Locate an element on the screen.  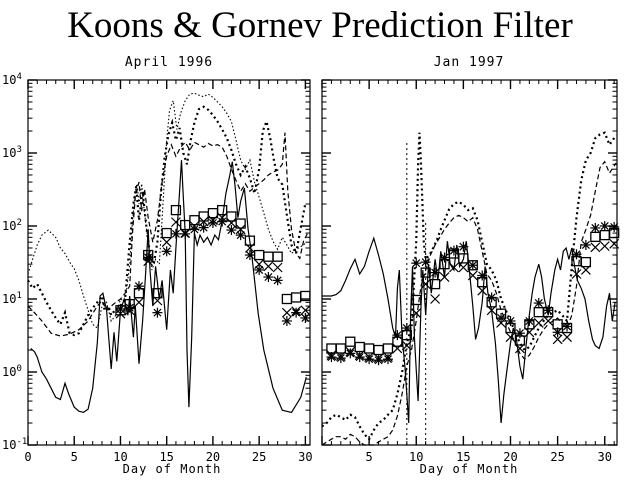
y-tick-label: 101 is located at coordinates (12, 298).